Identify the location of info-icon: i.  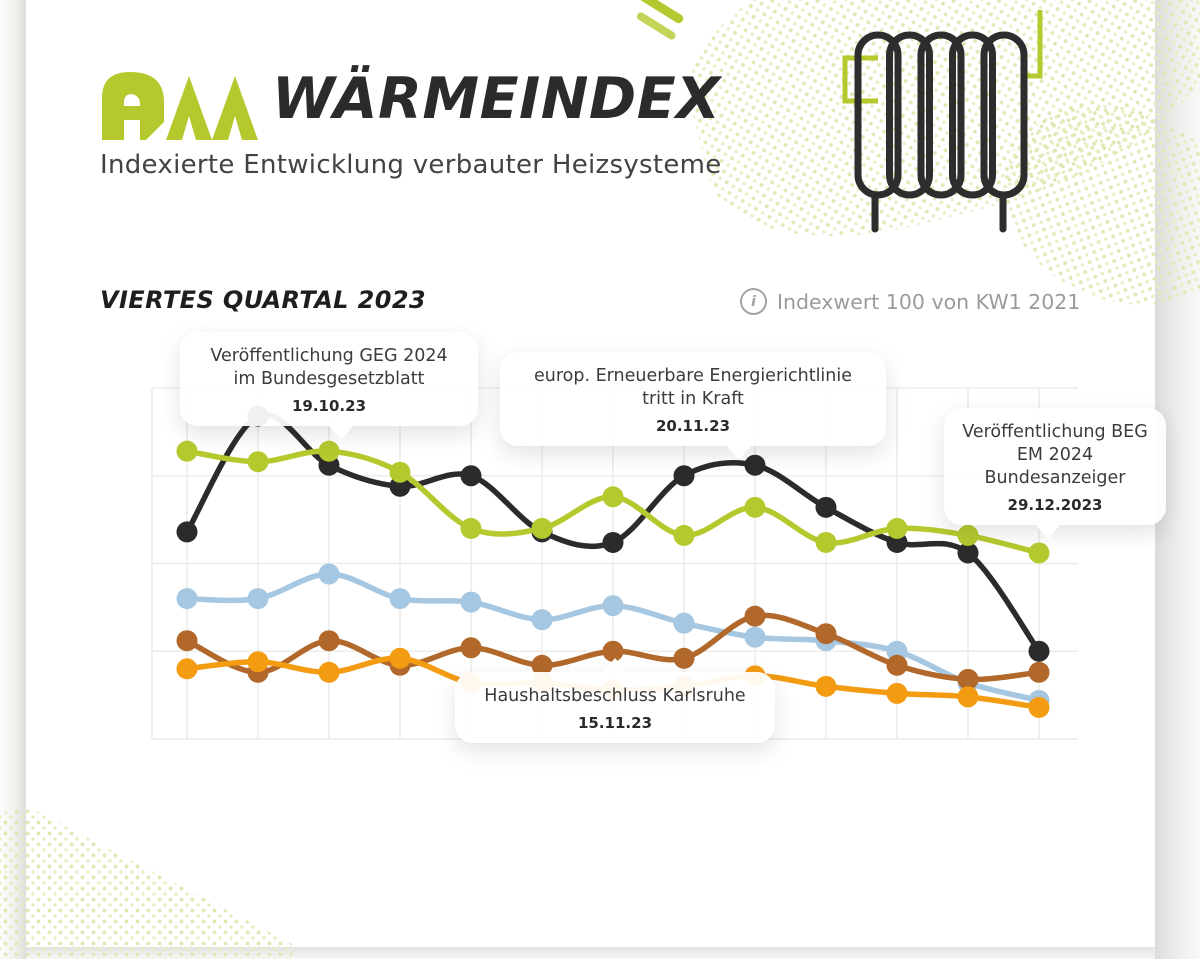
(753, 301).